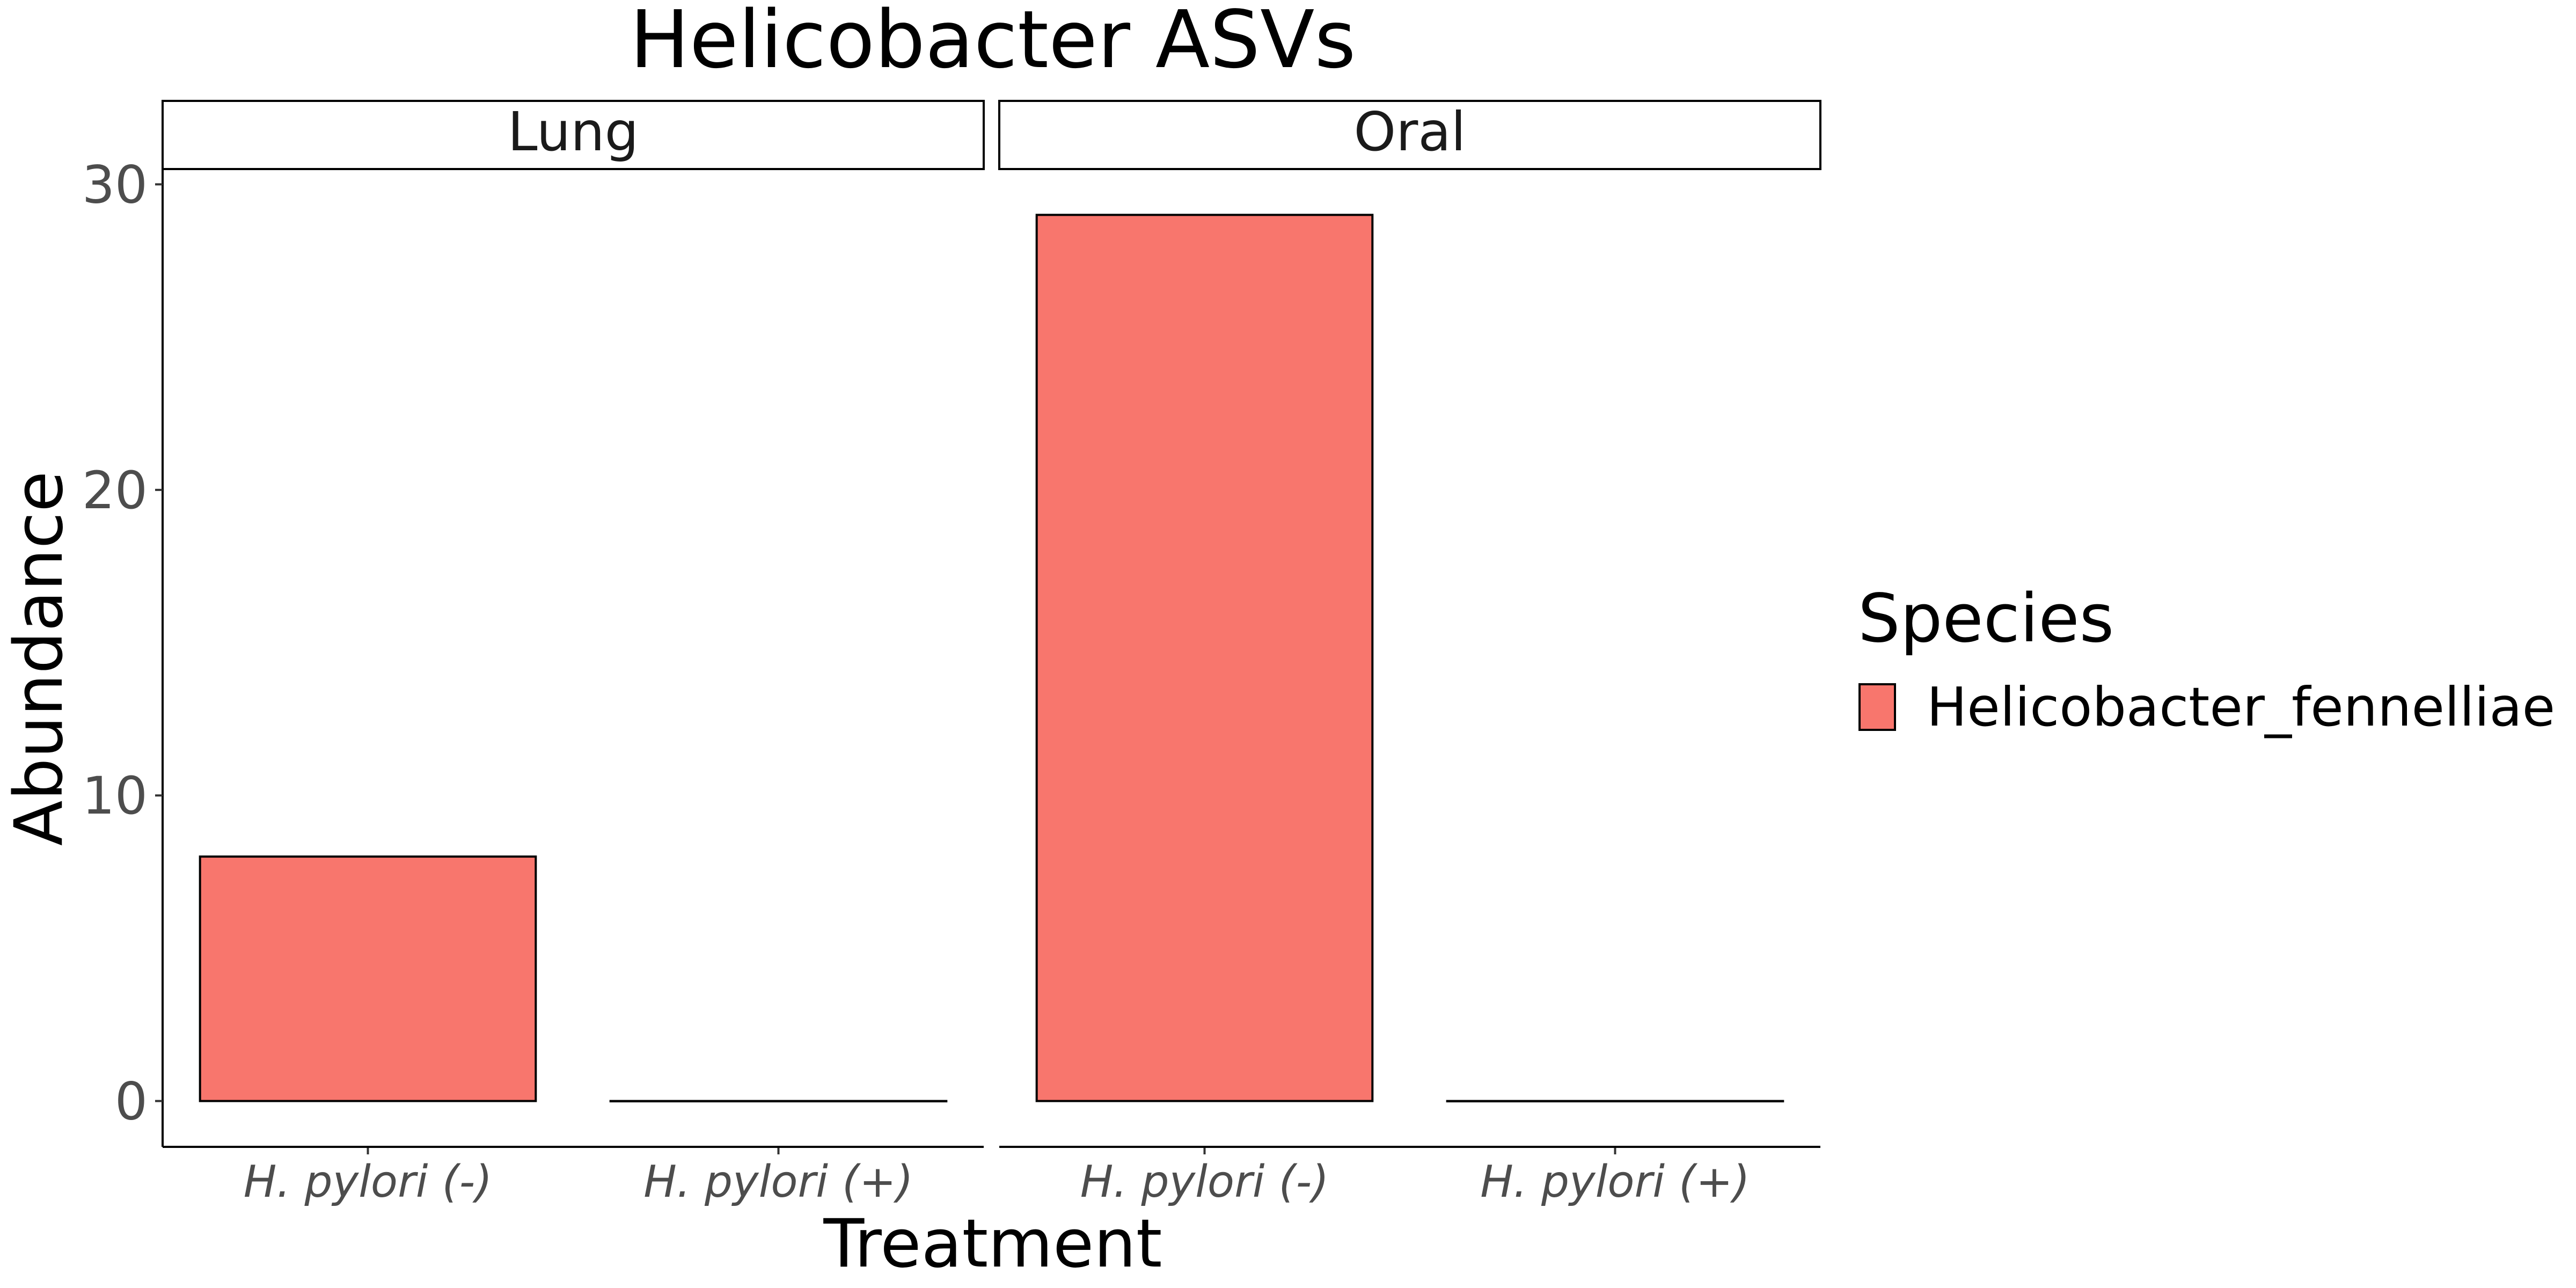  What do you see at coordinates (39, 658) in the screenshot?
I see `y-axis-title: Abundance` at bounding box center [39, 658].